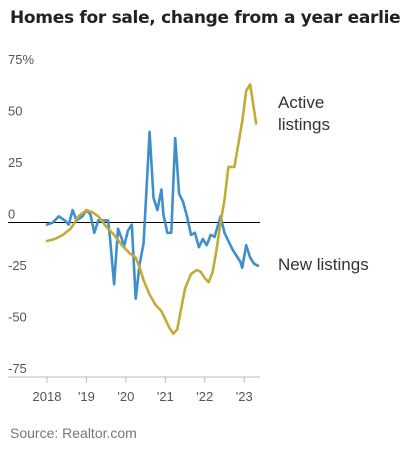  I want to click on y-tick-label: 75%, so click(21, 59).